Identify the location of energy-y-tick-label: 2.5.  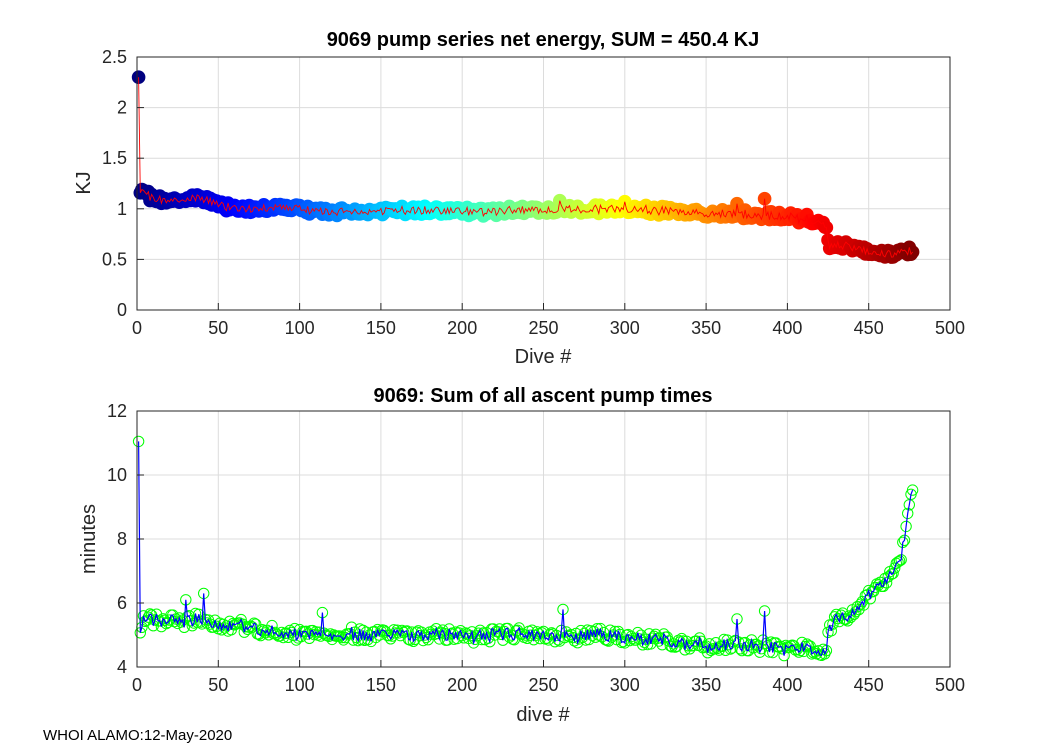
(114, 57).